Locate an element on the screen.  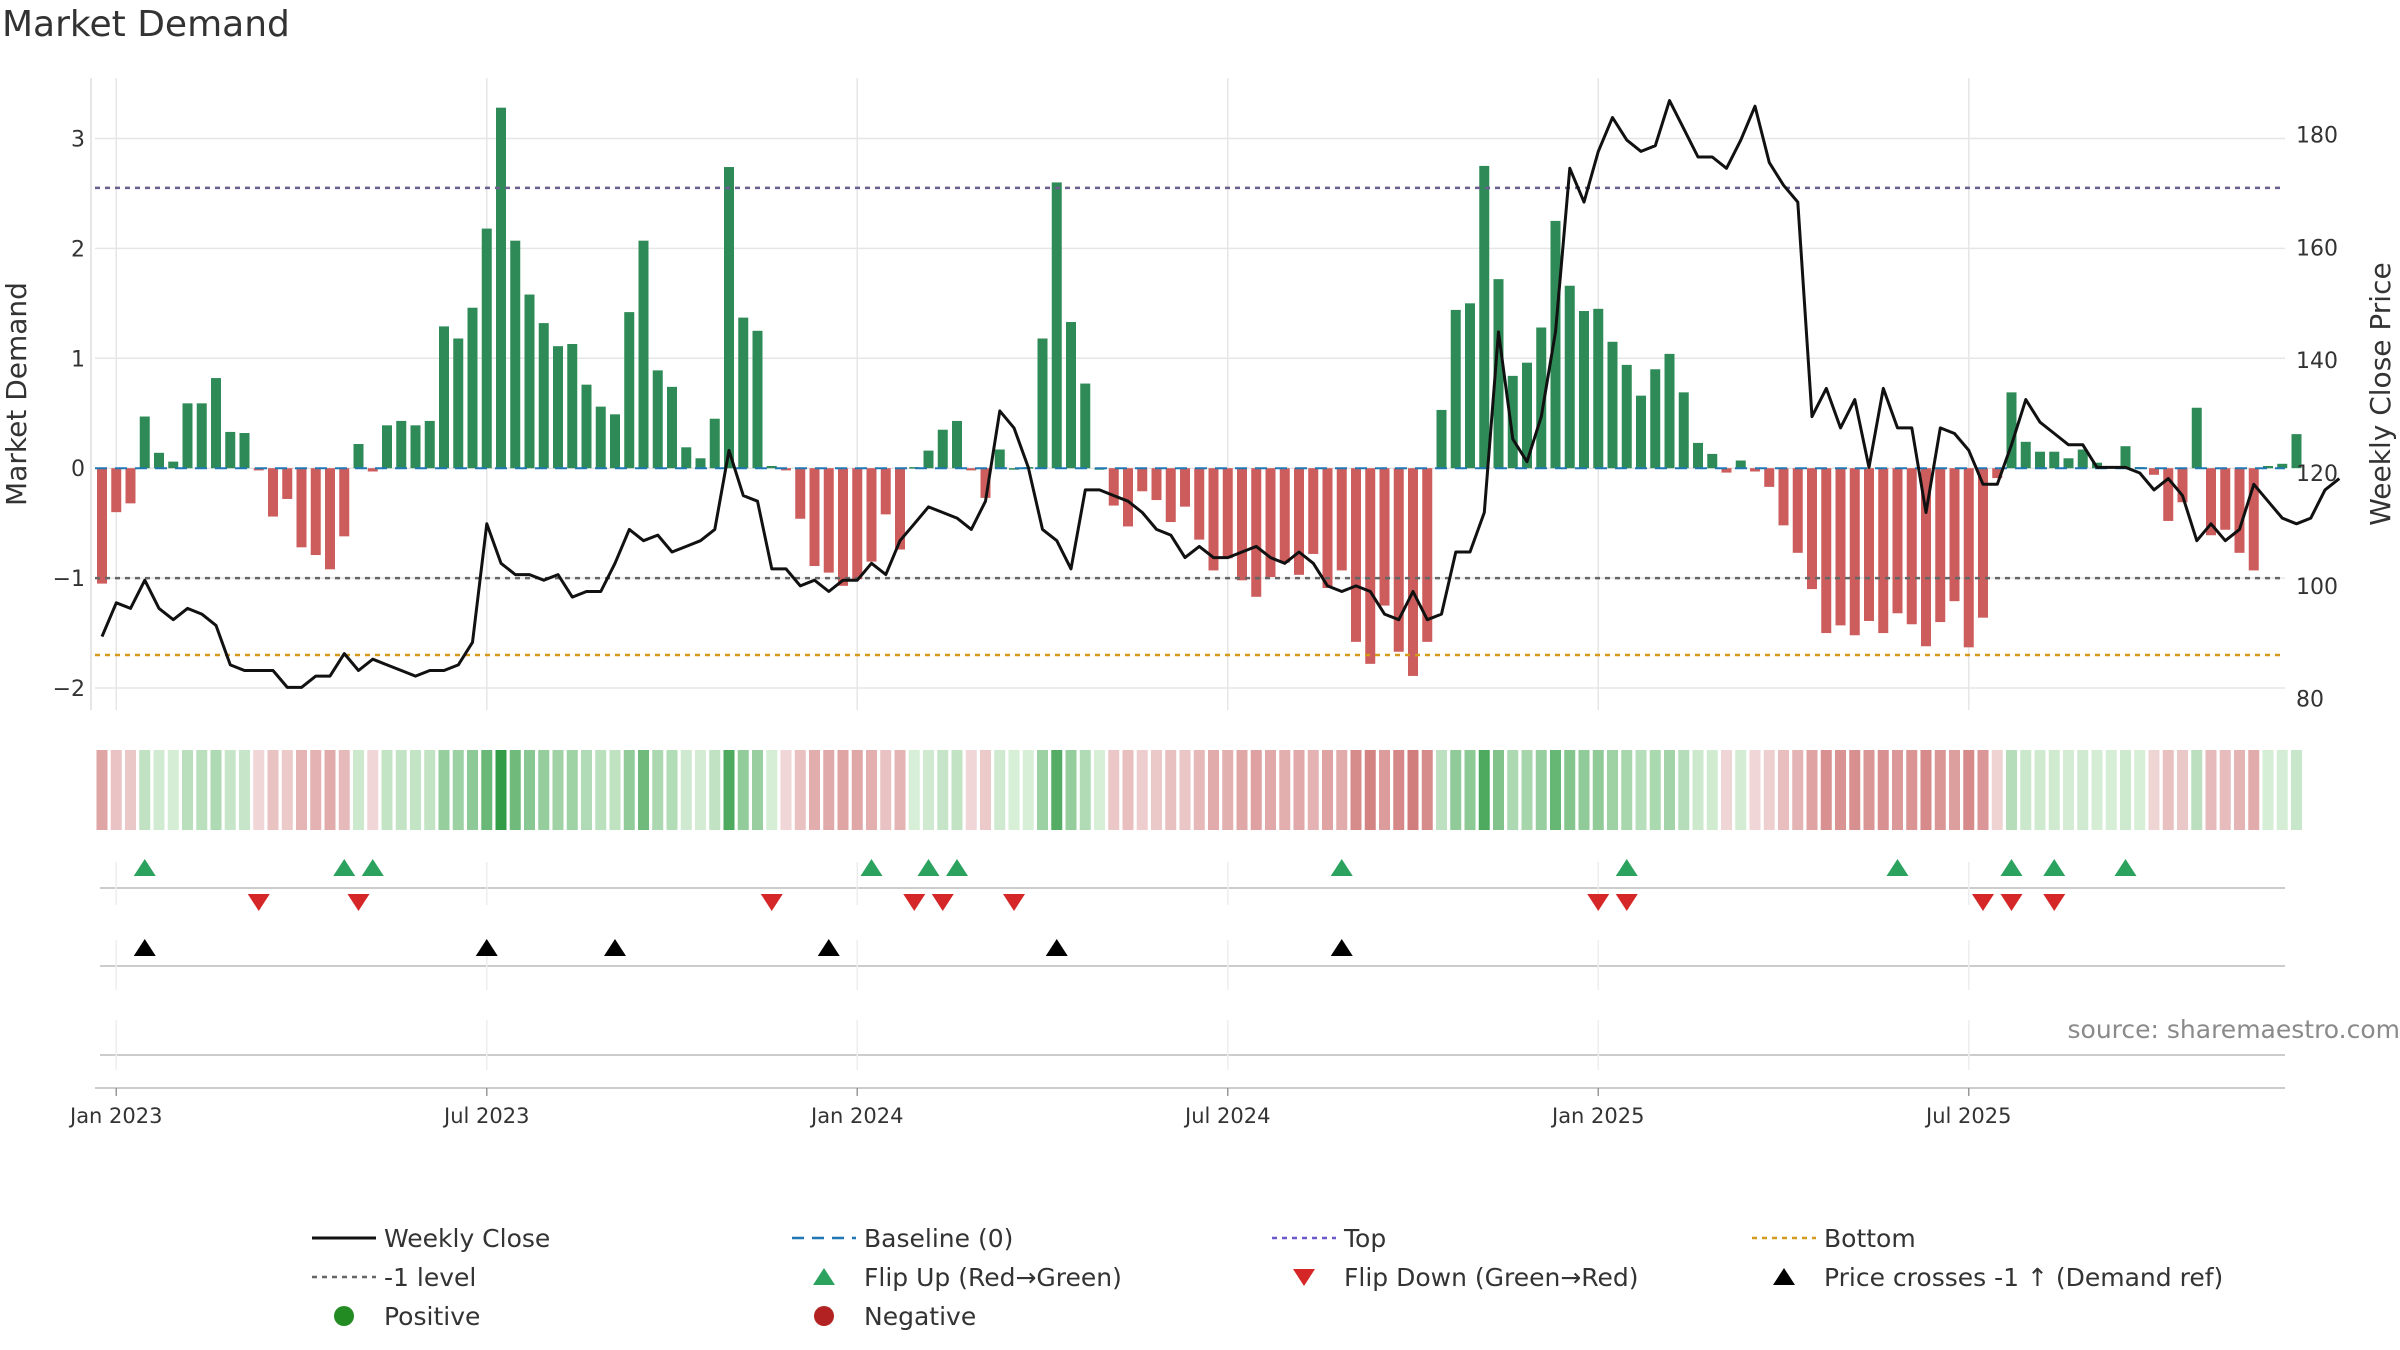
y-tick-label: −2 is located at coordinates (69, 689).